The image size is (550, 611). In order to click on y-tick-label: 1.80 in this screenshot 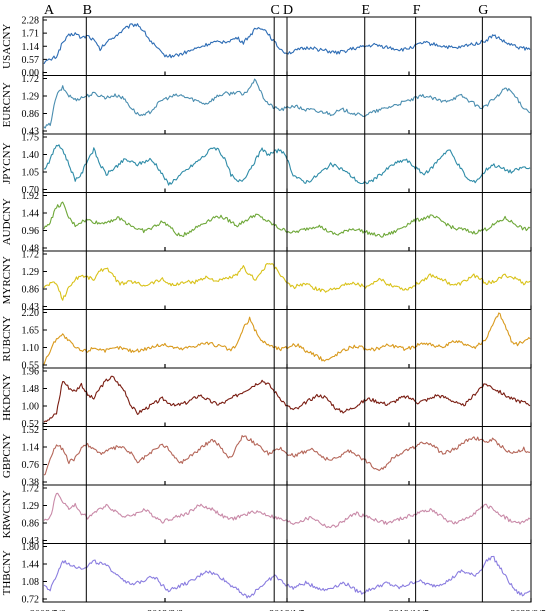, I will do `click(31, 547)`.